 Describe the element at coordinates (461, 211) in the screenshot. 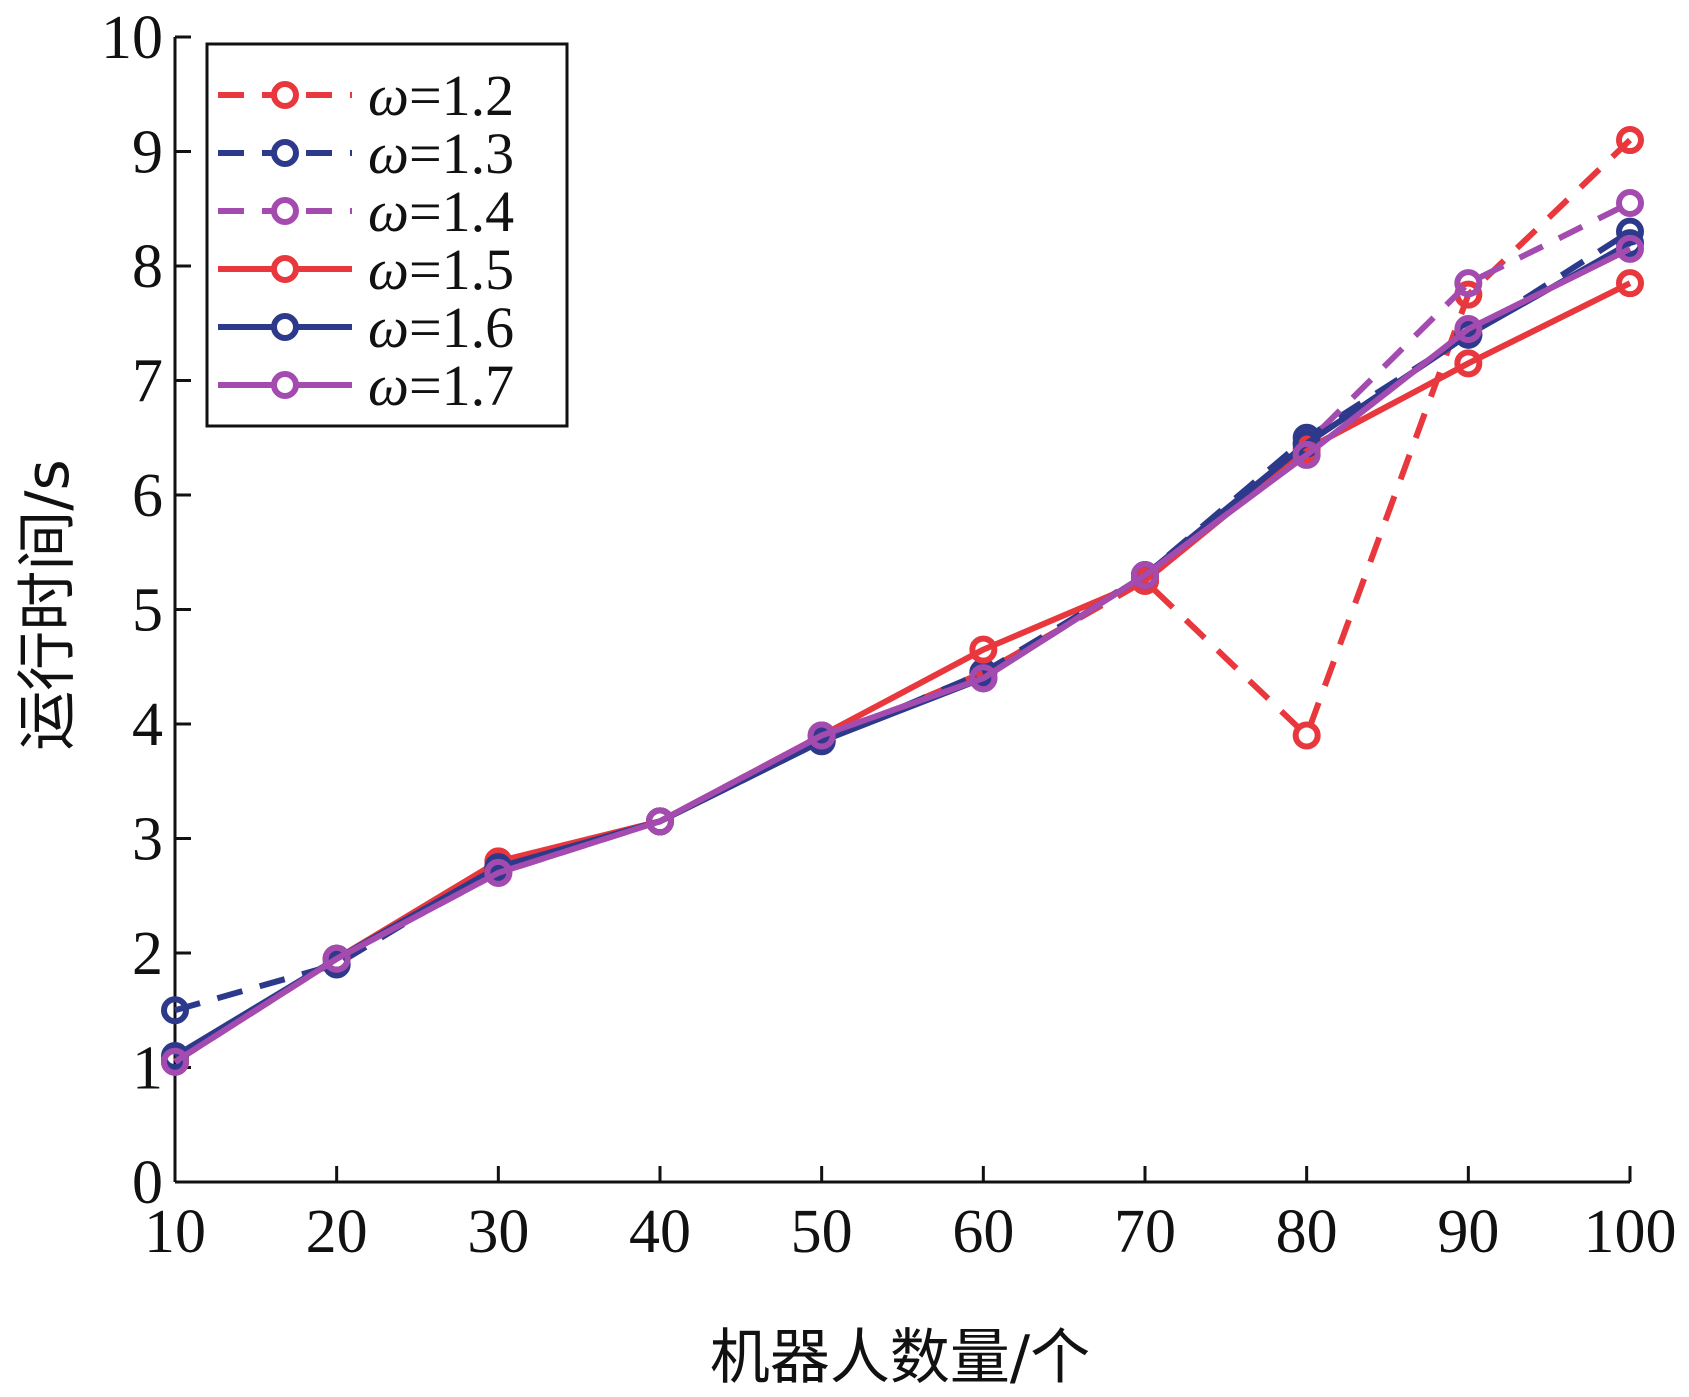

I see `legend-value: =1.4` at that location.